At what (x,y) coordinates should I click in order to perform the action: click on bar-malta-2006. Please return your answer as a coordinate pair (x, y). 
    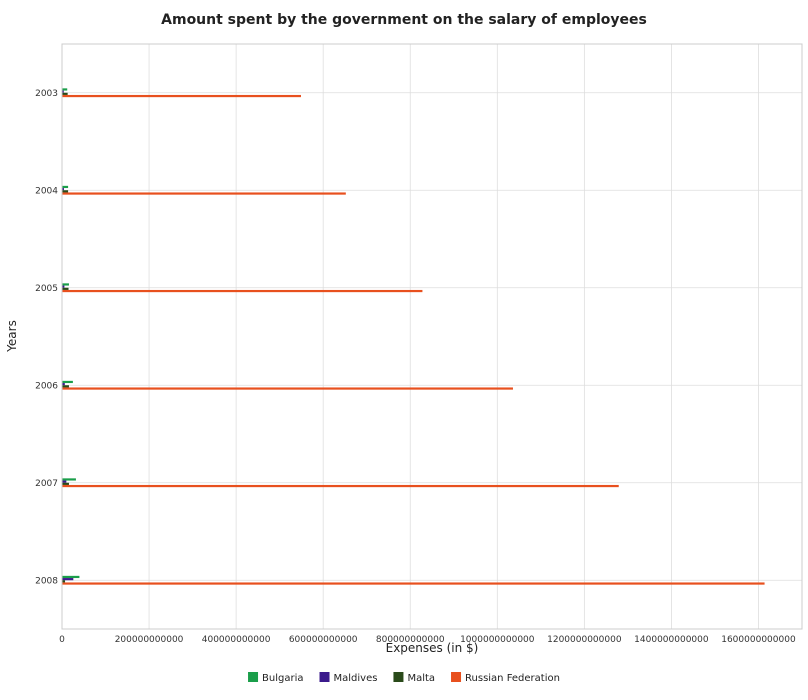
    Looking at the image, I should click on (65, 386).